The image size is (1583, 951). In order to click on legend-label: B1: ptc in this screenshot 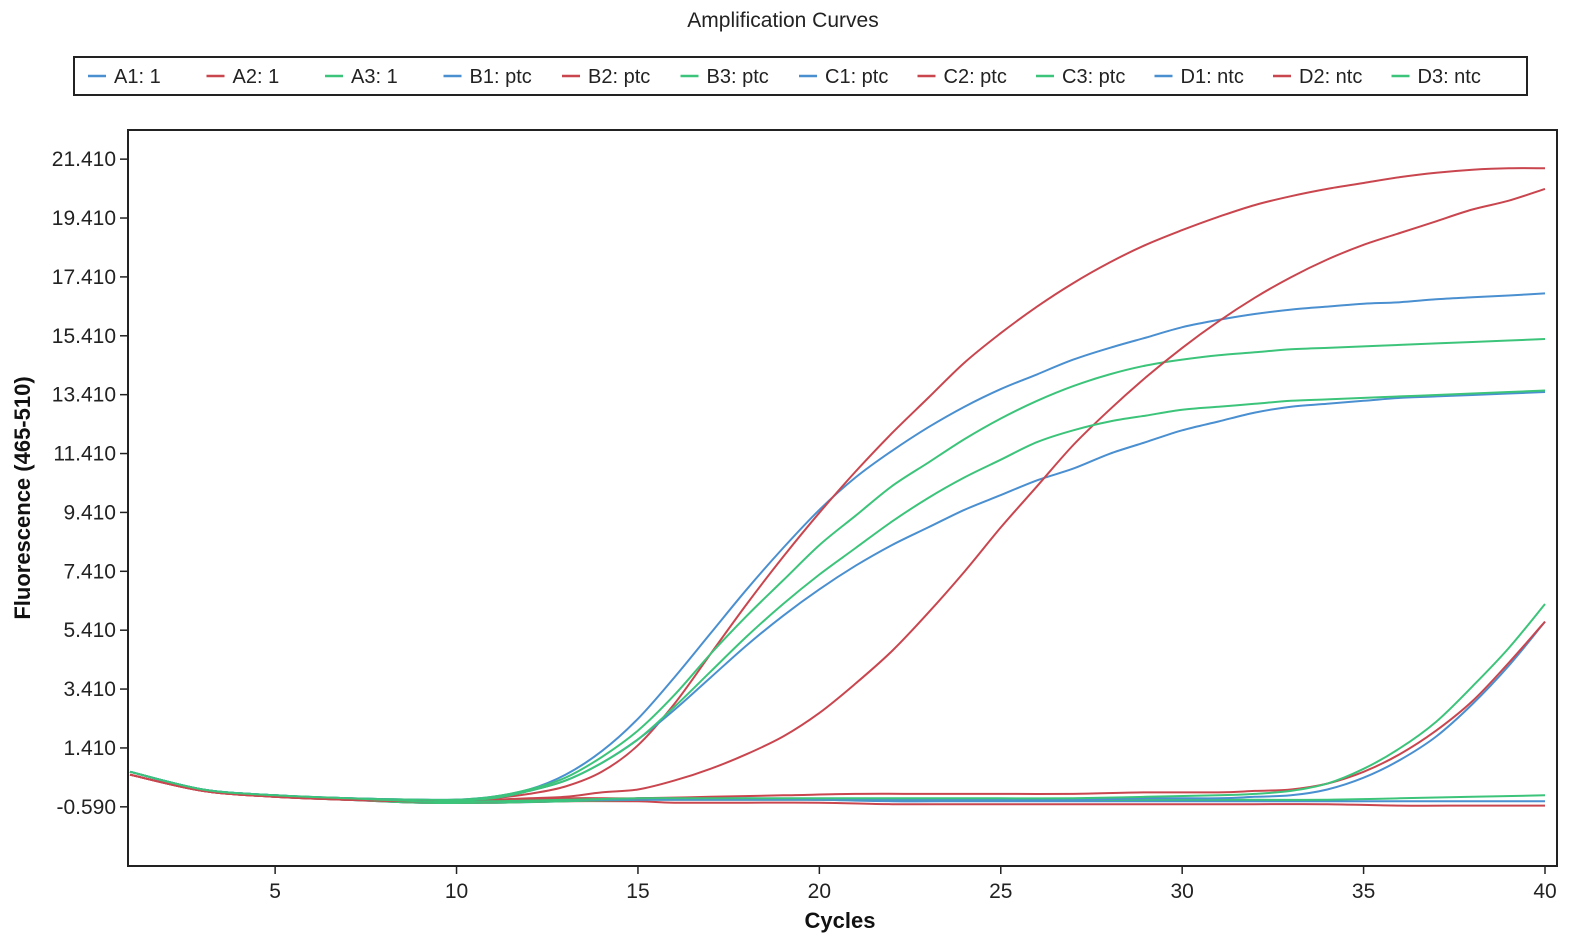, I will do `click(501, 77)`.